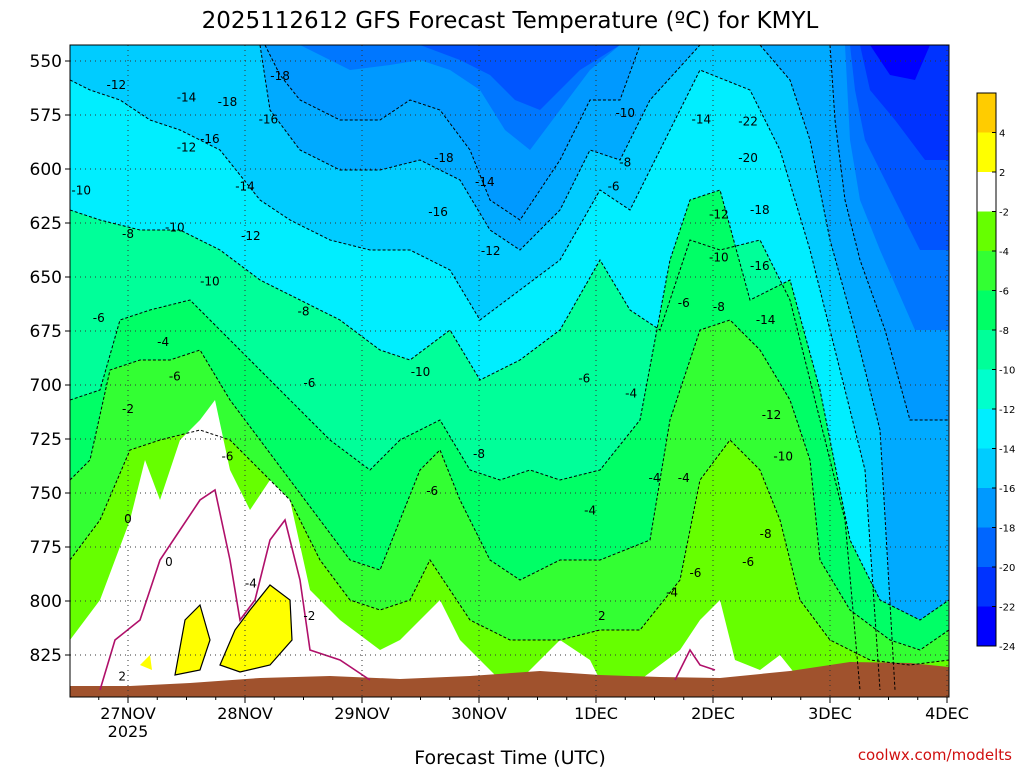 The width and height of the screenshot is (1024, 768). I want to click on colorbar-label: -24, so click(1007, 647).